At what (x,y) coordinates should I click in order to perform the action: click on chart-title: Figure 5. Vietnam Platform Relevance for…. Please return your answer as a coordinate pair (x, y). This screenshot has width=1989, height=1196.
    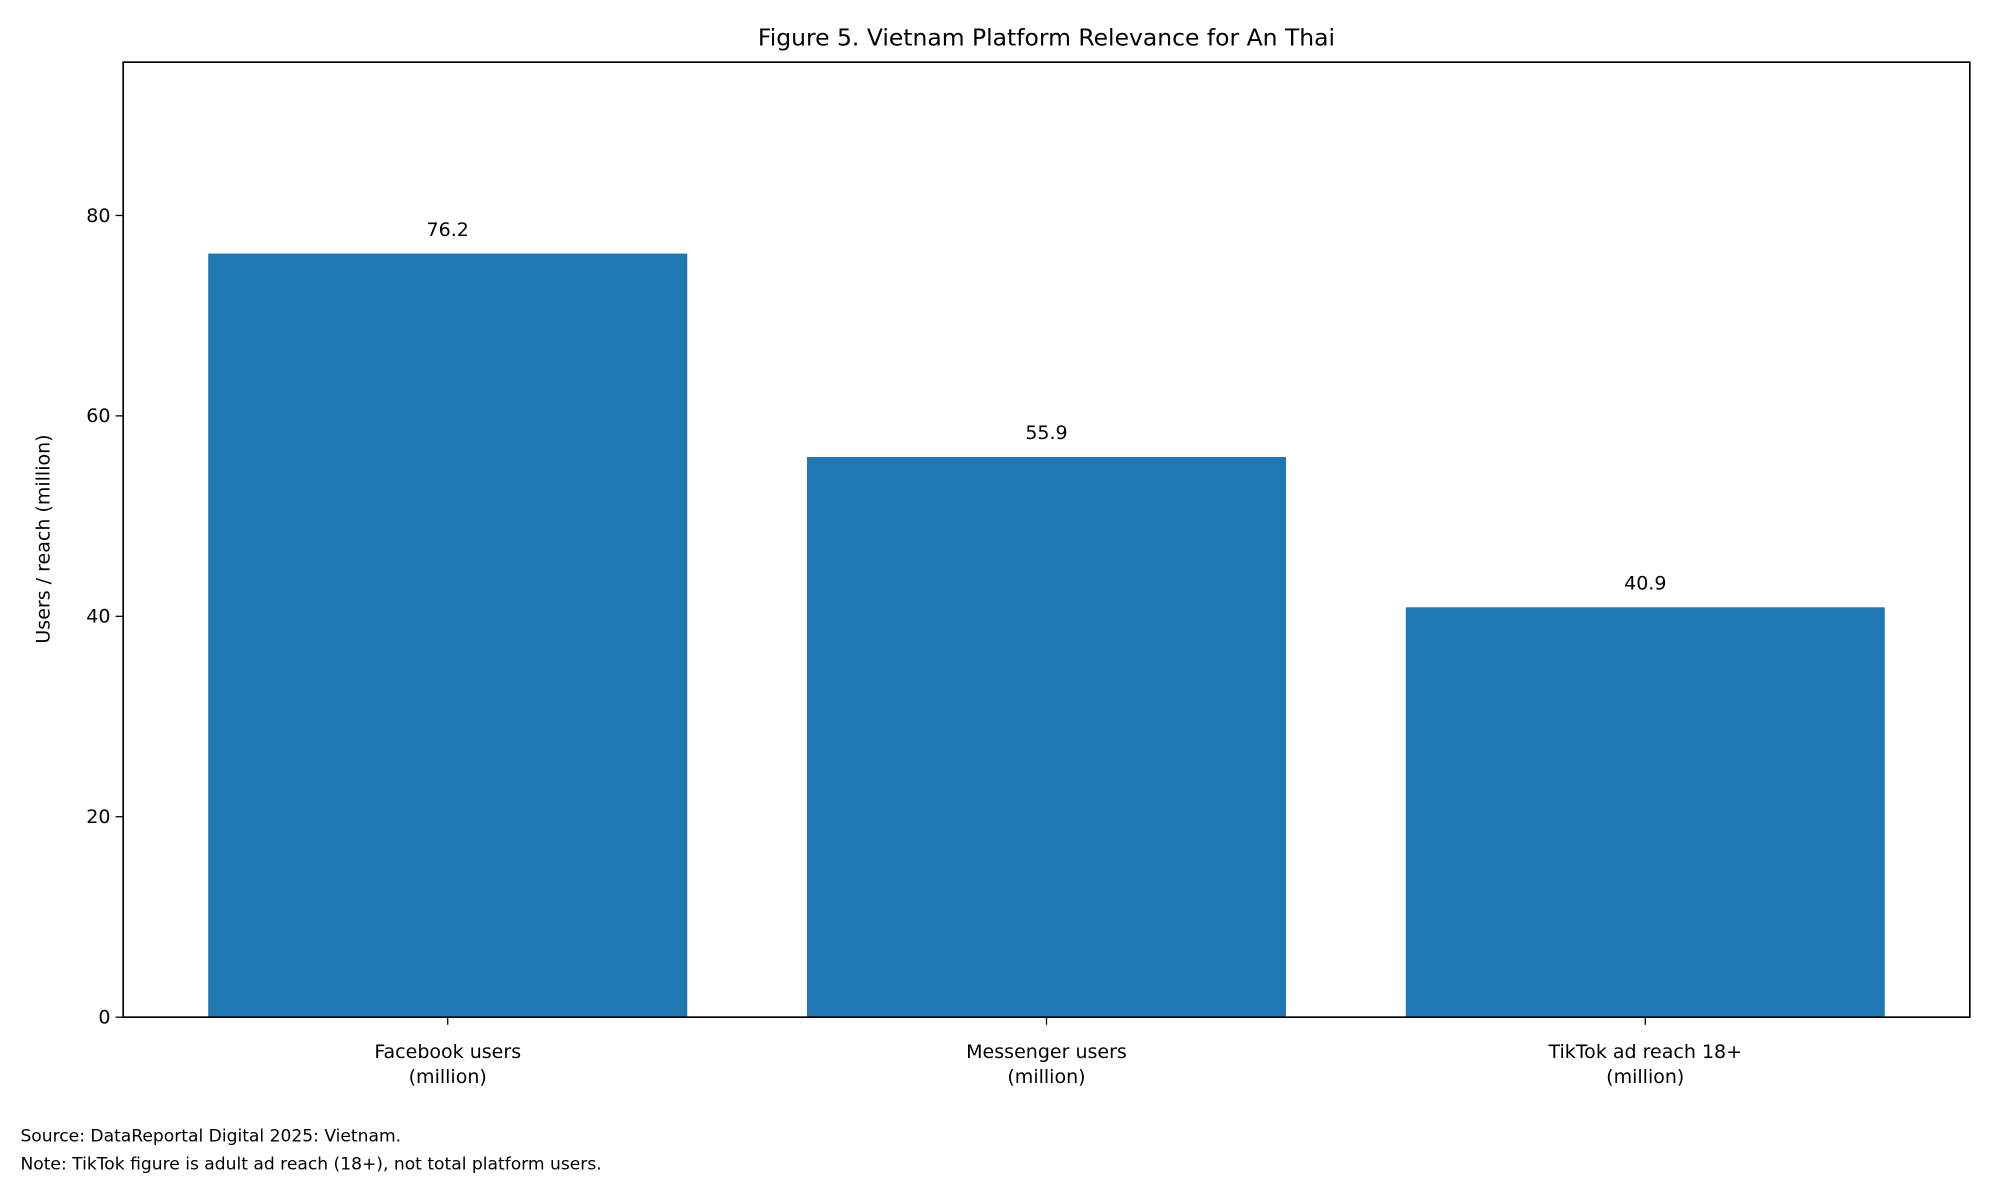
    Looking at the image, I should click on (1046, 38).